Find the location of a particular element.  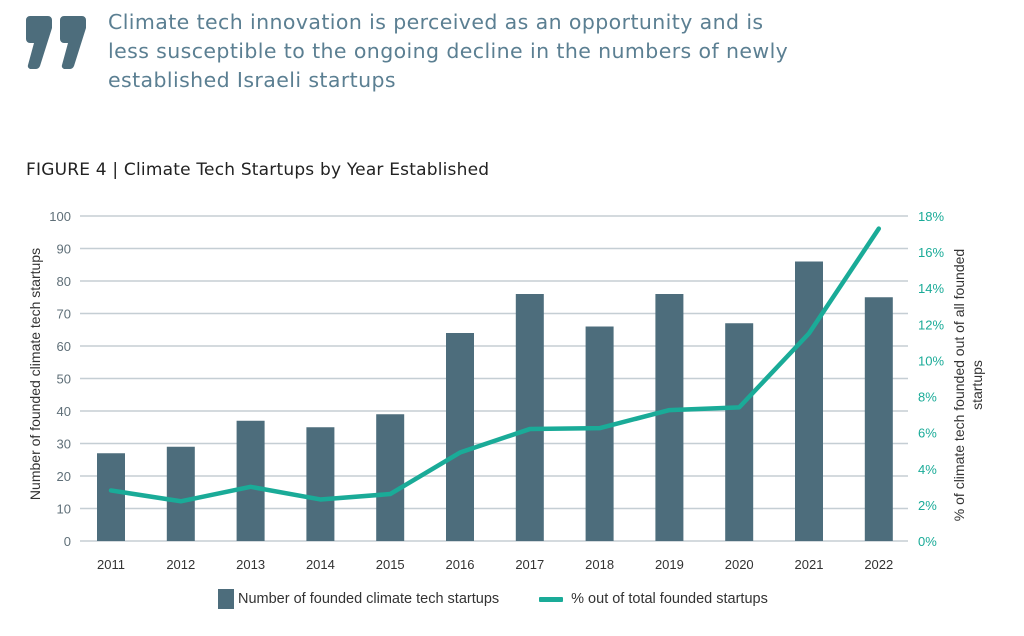

left-tick-label: 80 is located at coordinates (64, 281).